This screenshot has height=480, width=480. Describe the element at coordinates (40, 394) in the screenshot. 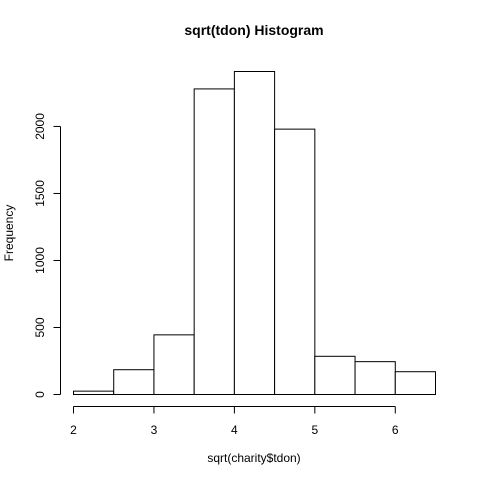

I see `y-tick-label: 0` at that location.